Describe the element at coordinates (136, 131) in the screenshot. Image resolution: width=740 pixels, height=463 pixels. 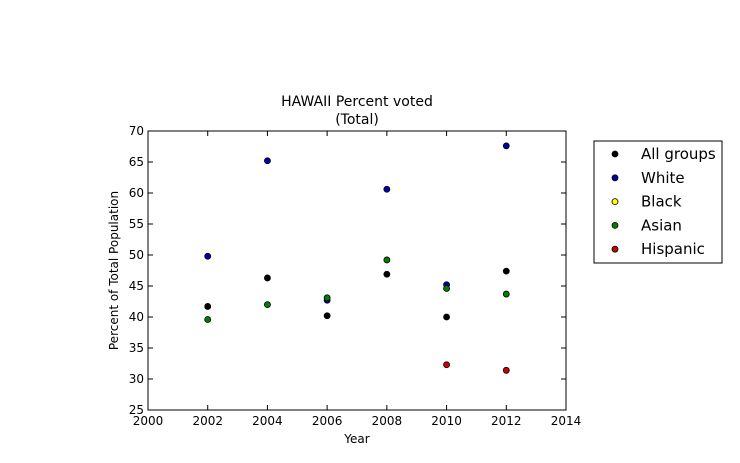
I see `y-tick-label: 70` at that location.